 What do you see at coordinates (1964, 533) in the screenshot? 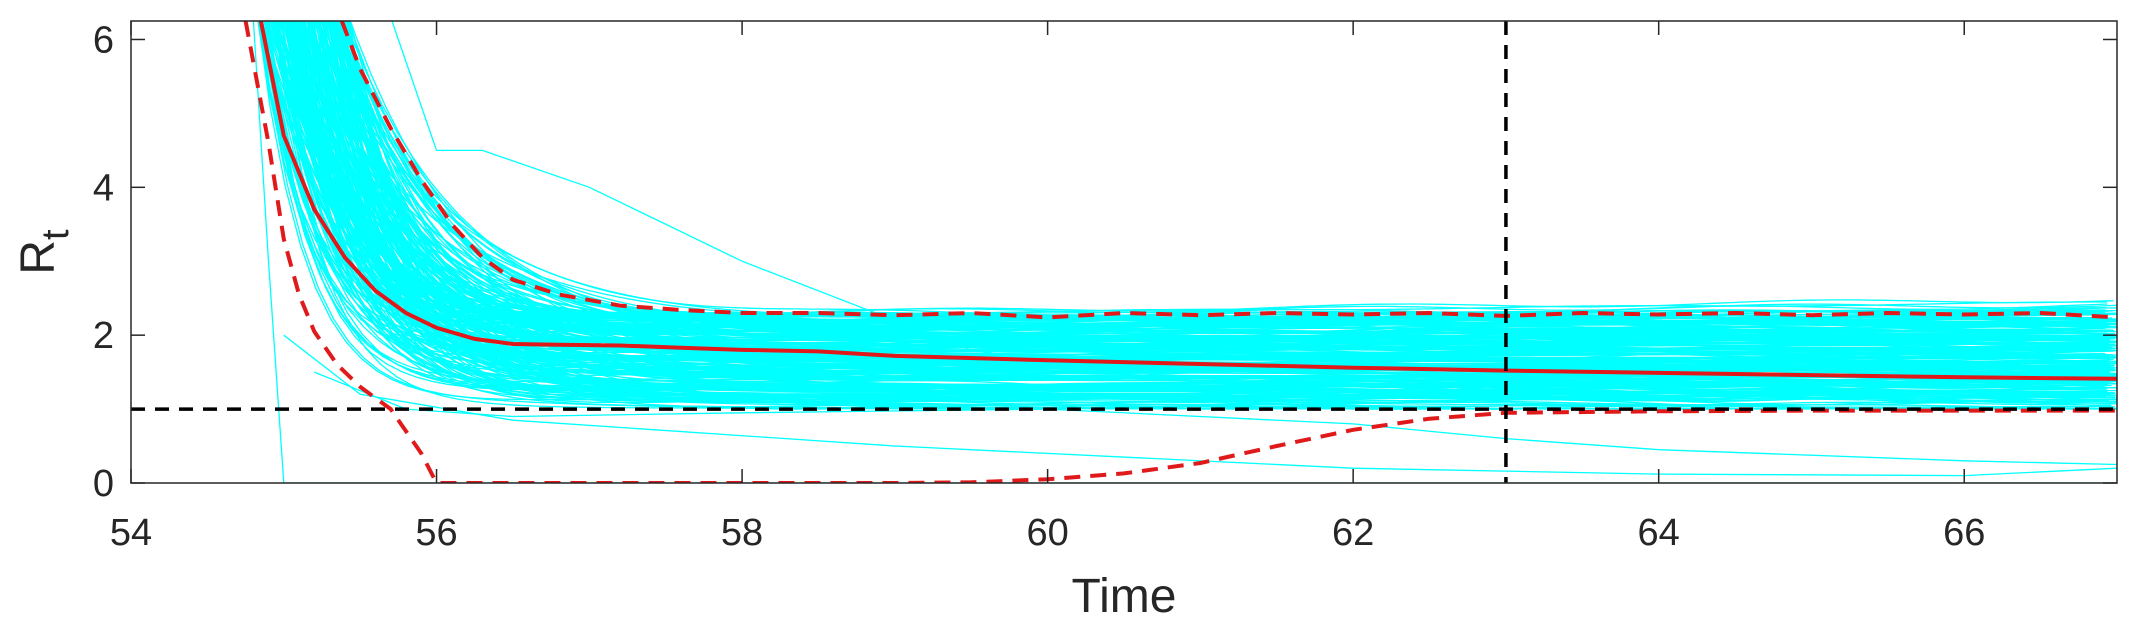
I see `x-tick-label: 66` at bounding box center [1964, 533].